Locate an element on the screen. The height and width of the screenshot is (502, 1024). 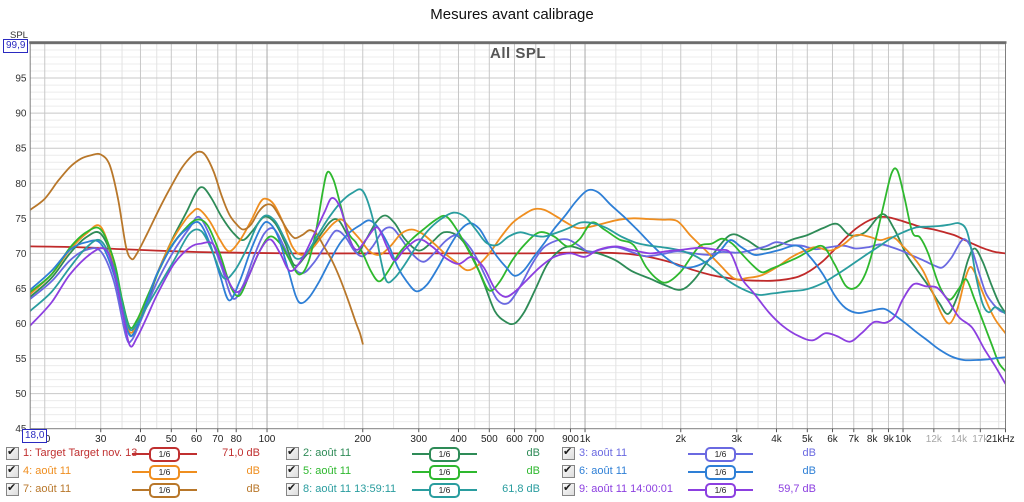
x-tick-label: 80 is located at coordinates (237, 439).